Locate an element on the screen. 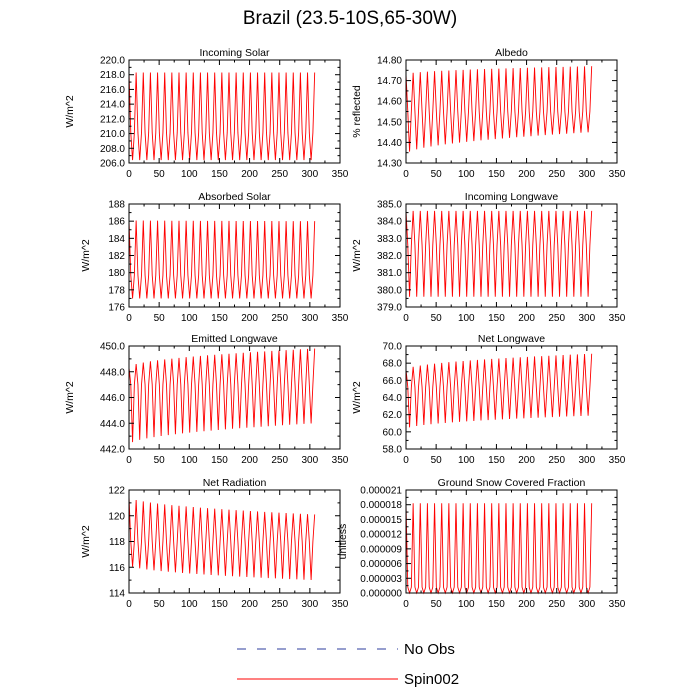 Image resolution: width=700 pixels, height=700 pixels. y-tick-label: 380.0 is located at coordinates (389, 290).